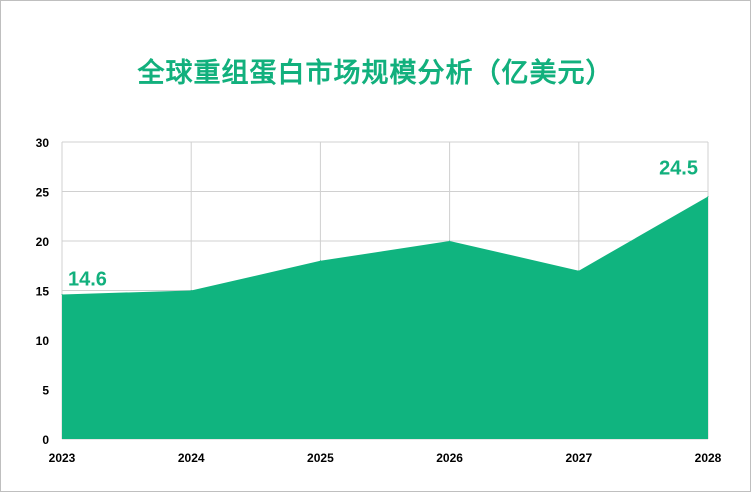 The height and width of the screenshot is (492, 751). I want to click on y-tick-label: 30, so click(43, 143).